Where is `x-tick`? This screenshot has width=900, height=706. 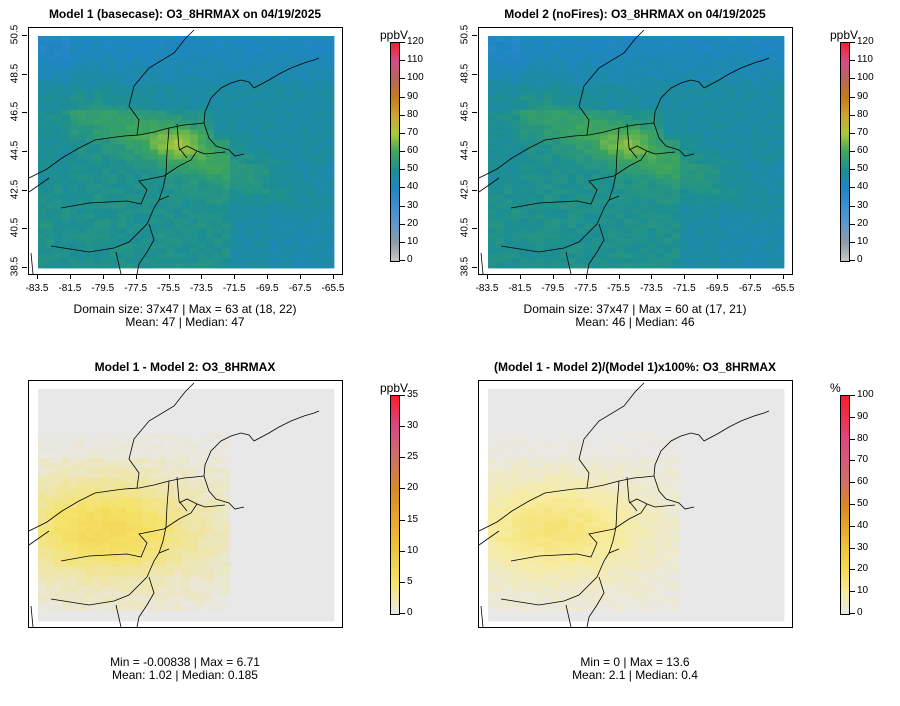
x-tick is located at coordinates (333, 276).